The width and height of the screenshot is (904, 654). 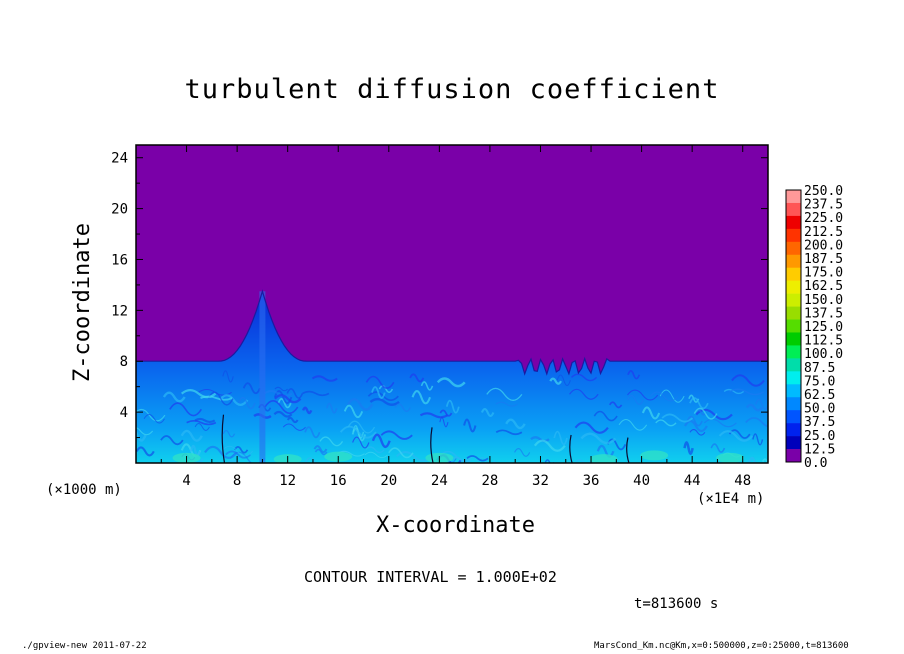 What do you see at coordinates (823, 259) in the screenshot?
I see `colorbar-label: 187.5` at bounding box center [823, 259].